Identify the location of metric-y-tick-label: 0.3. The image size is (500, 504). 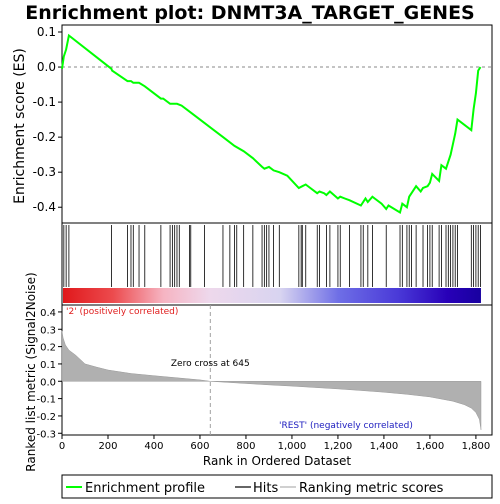
(48, 330).